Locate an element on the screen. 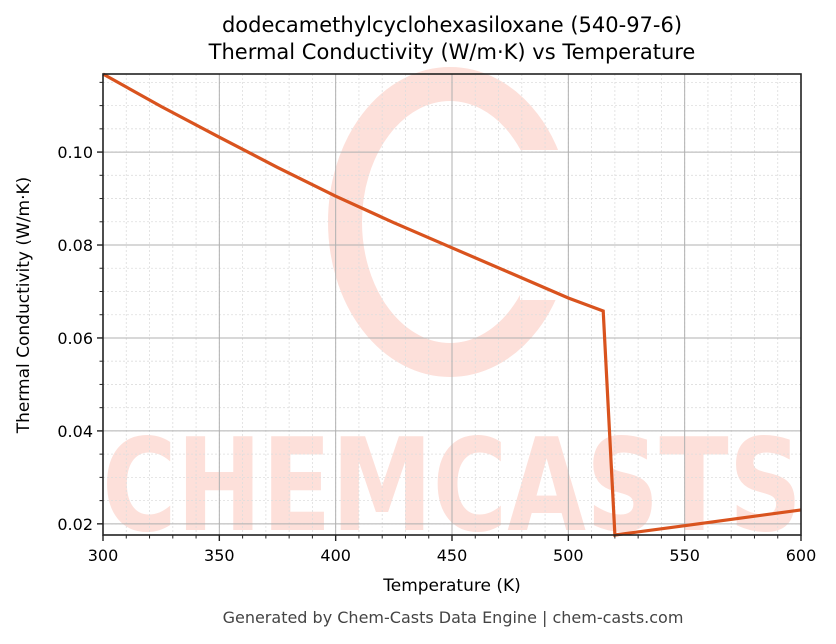  x-axis-label: Temperature (K) is located at coordinates (452, 586).